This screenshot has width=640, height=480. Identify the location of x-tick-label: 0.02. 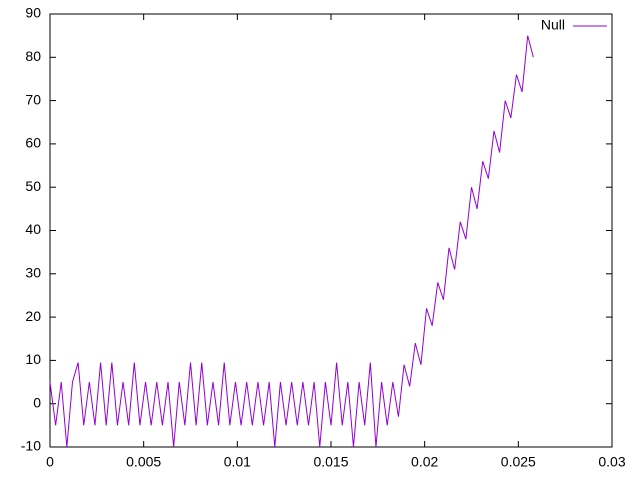
(424, 462).